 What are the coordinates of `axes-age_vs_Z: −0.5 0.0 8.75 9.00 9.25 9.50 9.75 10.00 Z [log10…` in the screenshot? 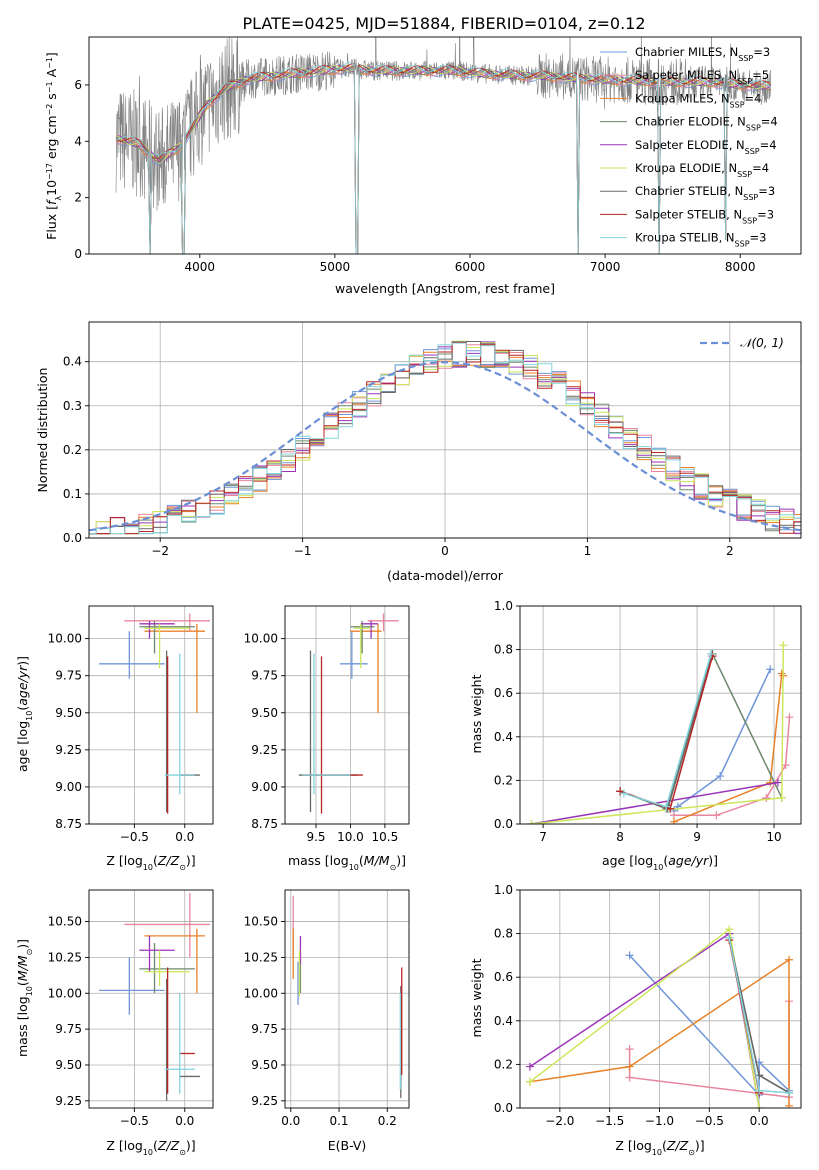 It's located at (114, 738).